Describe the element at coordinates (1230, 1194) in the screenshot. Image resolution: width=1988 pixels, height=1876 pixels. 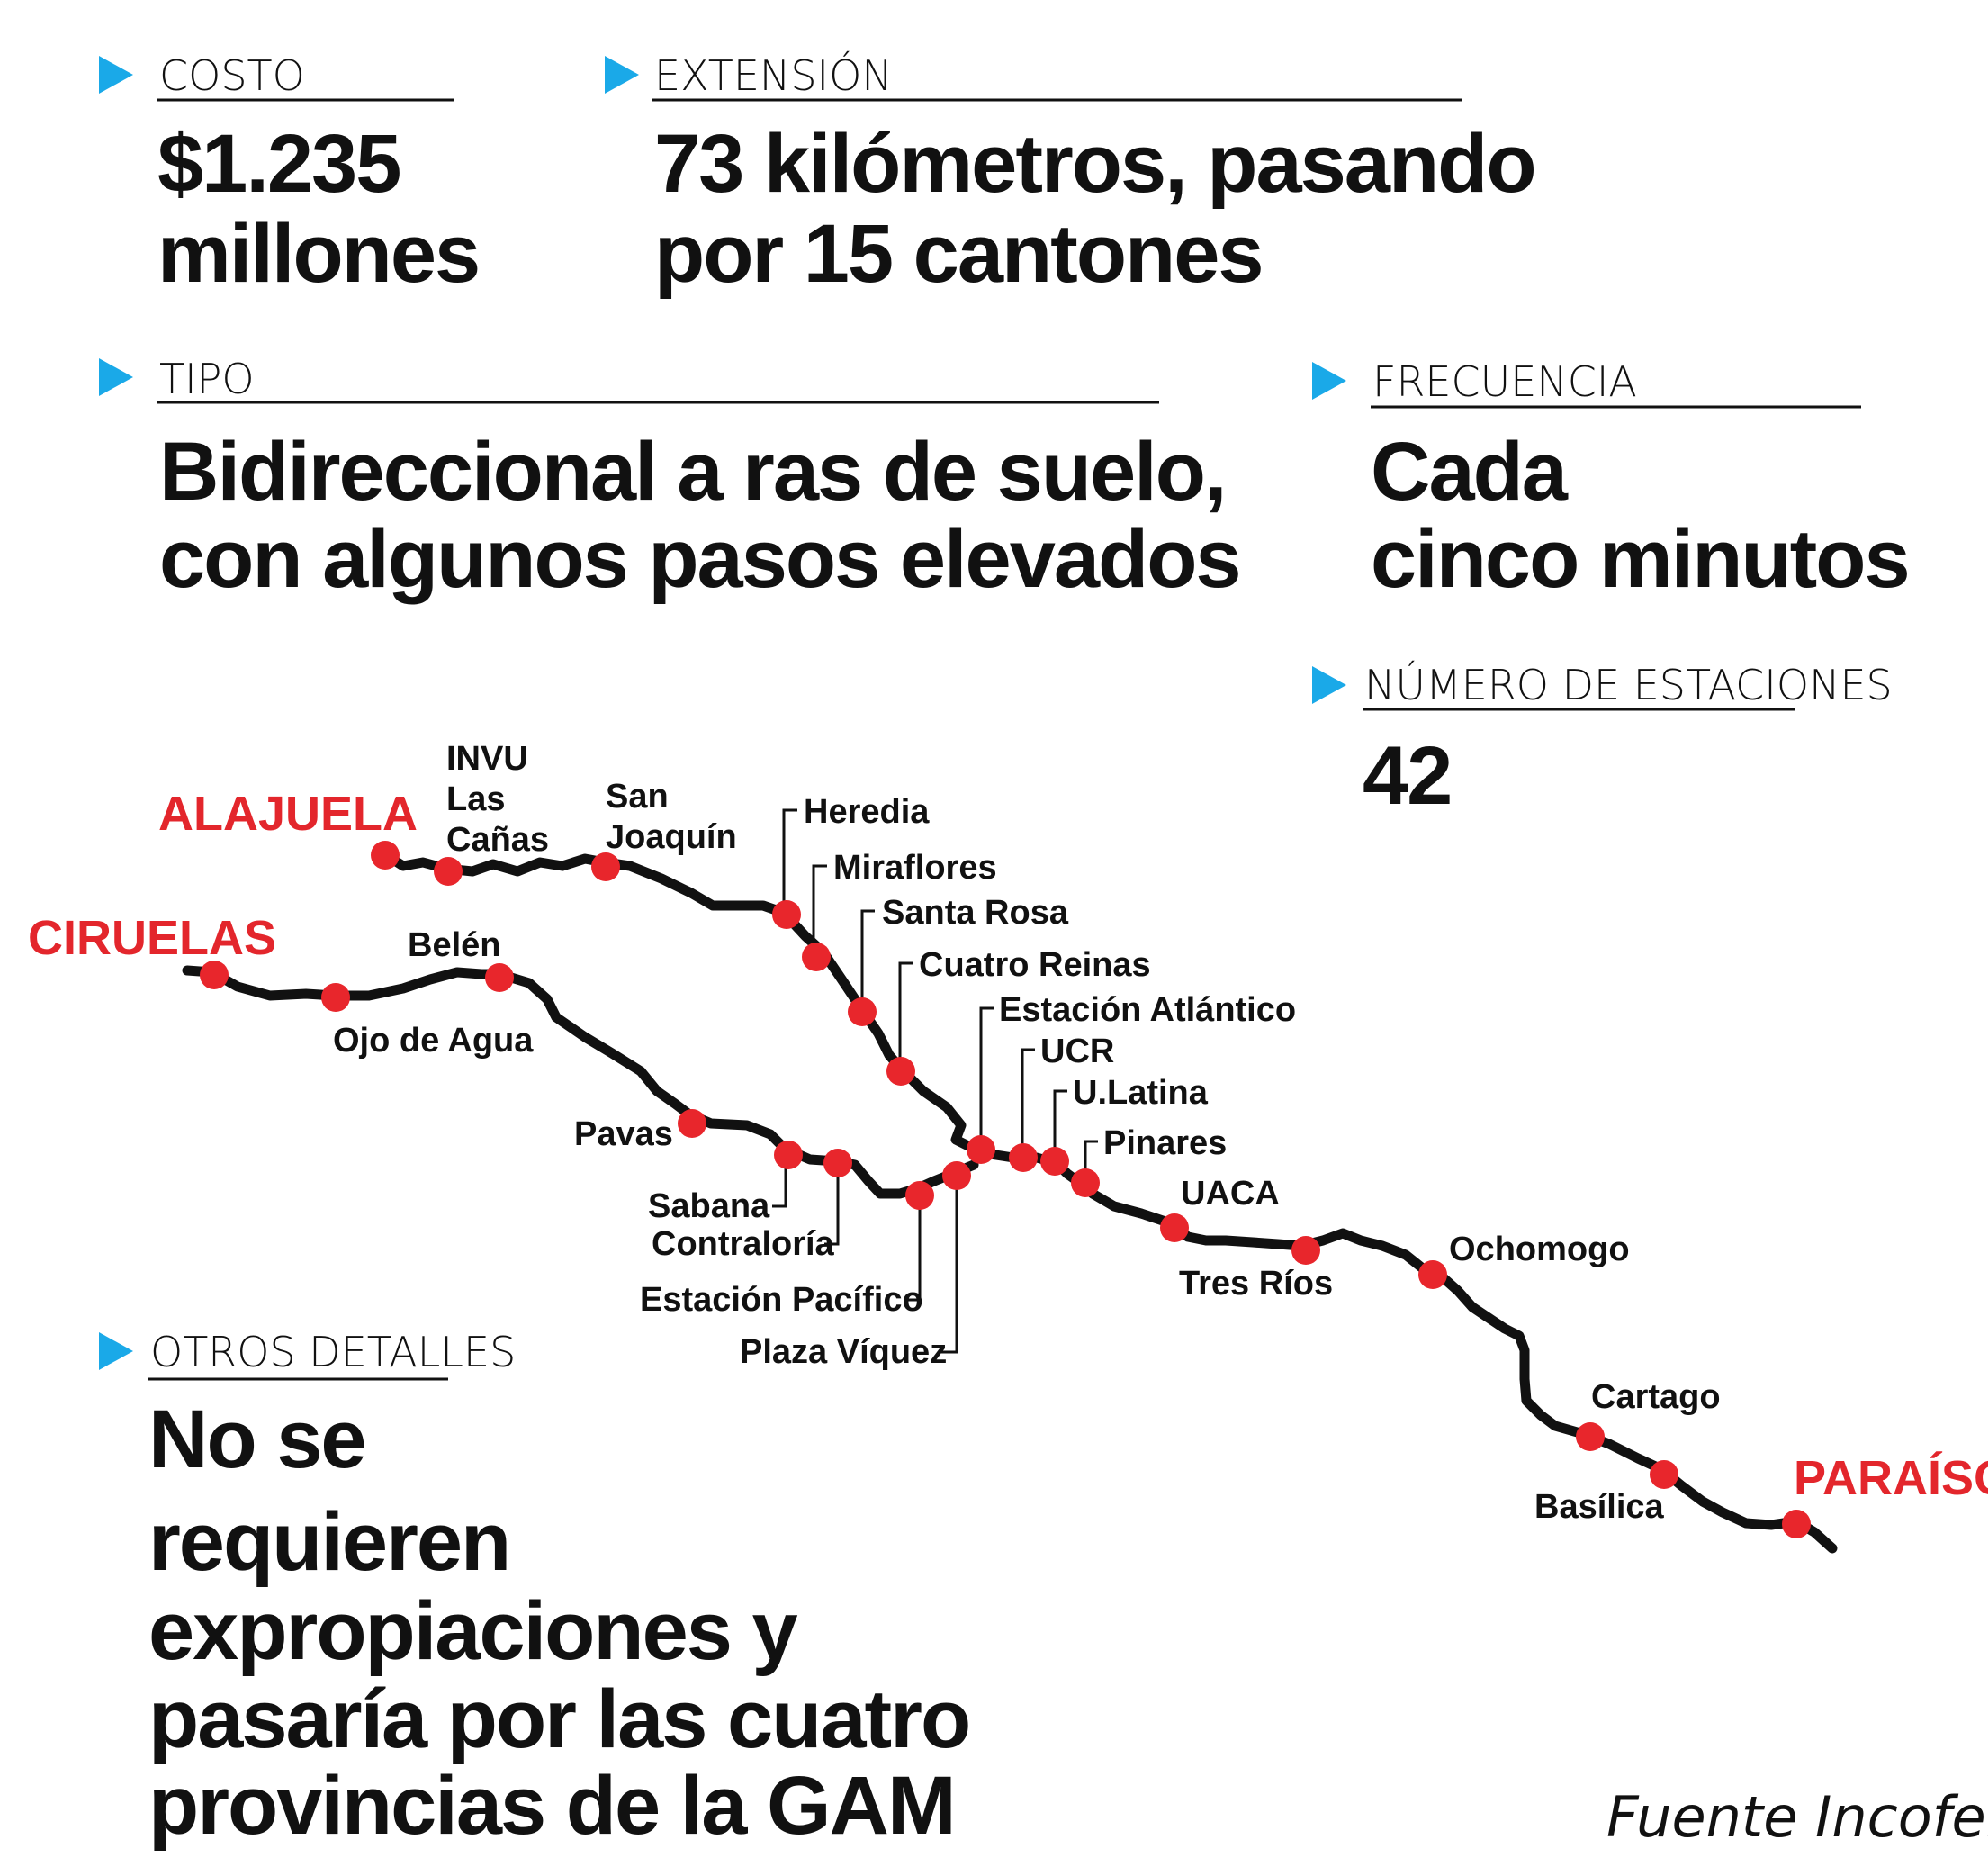
I see `label-uaca: UACA` at that location.